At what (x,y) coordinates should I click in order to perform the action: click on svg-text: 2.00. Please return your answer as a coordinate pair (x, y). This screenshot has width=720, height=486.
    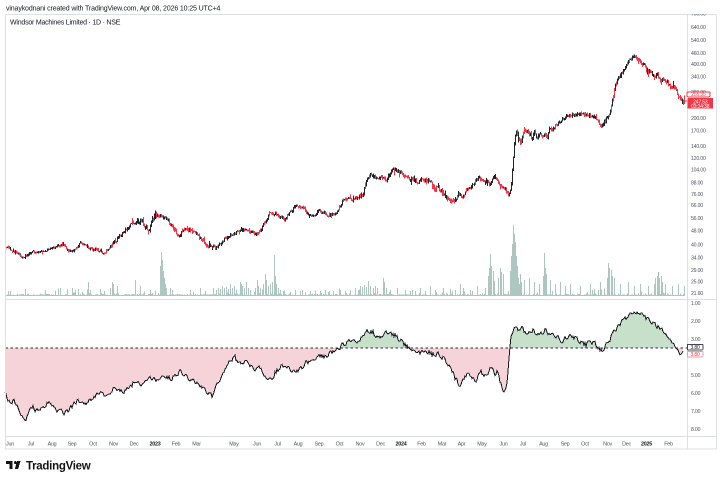
    Looking at the image, I should click on (696, 322).